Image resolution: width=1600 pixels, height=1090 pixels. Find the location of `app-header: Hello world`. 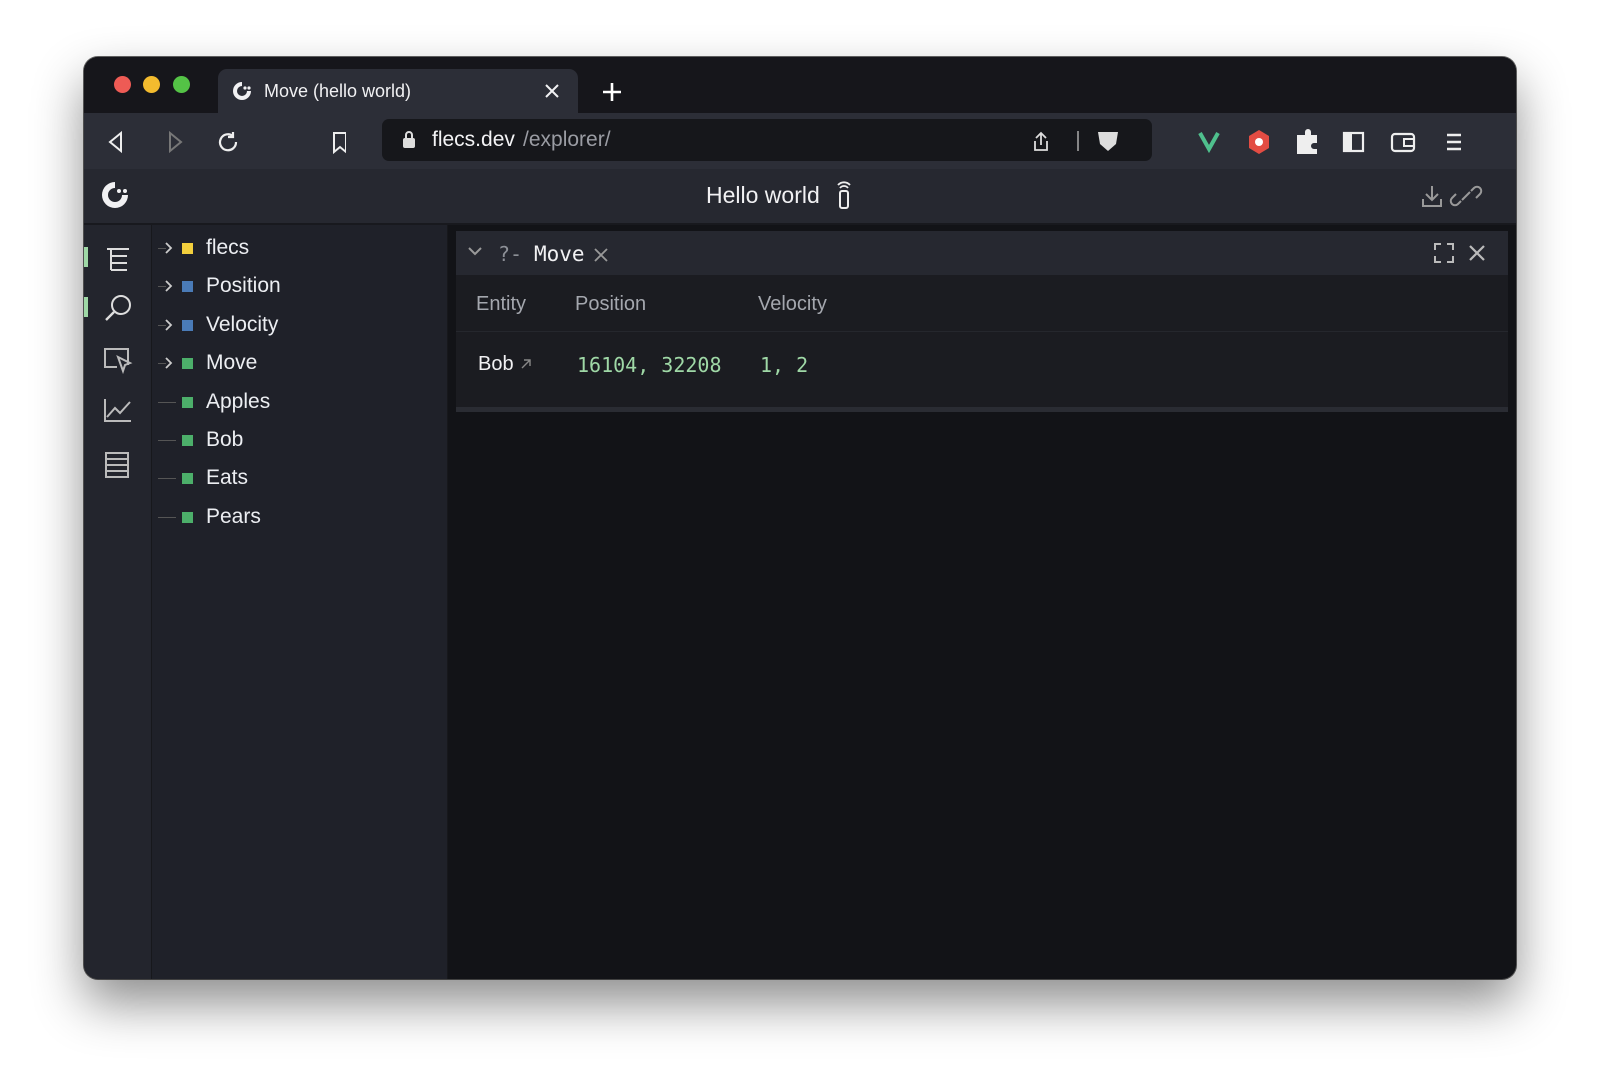

app-header: Hello world is located at coordinates (800, 197).